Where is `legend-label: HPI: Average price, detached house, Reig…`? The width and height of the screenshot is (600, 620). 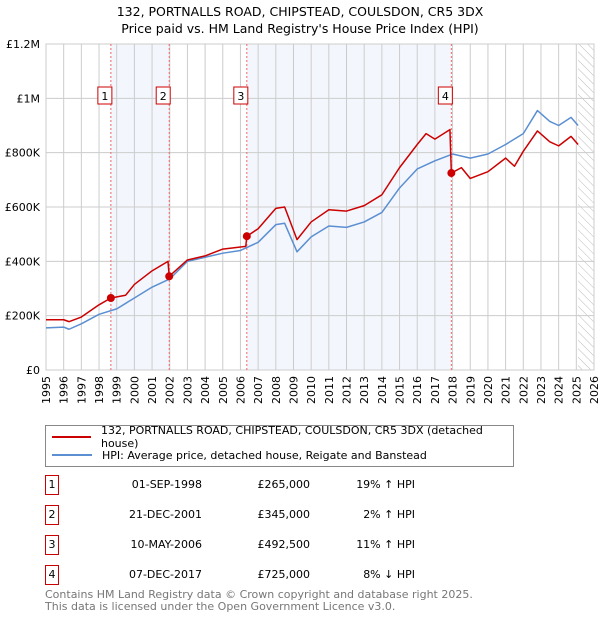
legend-label: HPI: Average price, detached house, Reig… is located at coordinates (264, 455).